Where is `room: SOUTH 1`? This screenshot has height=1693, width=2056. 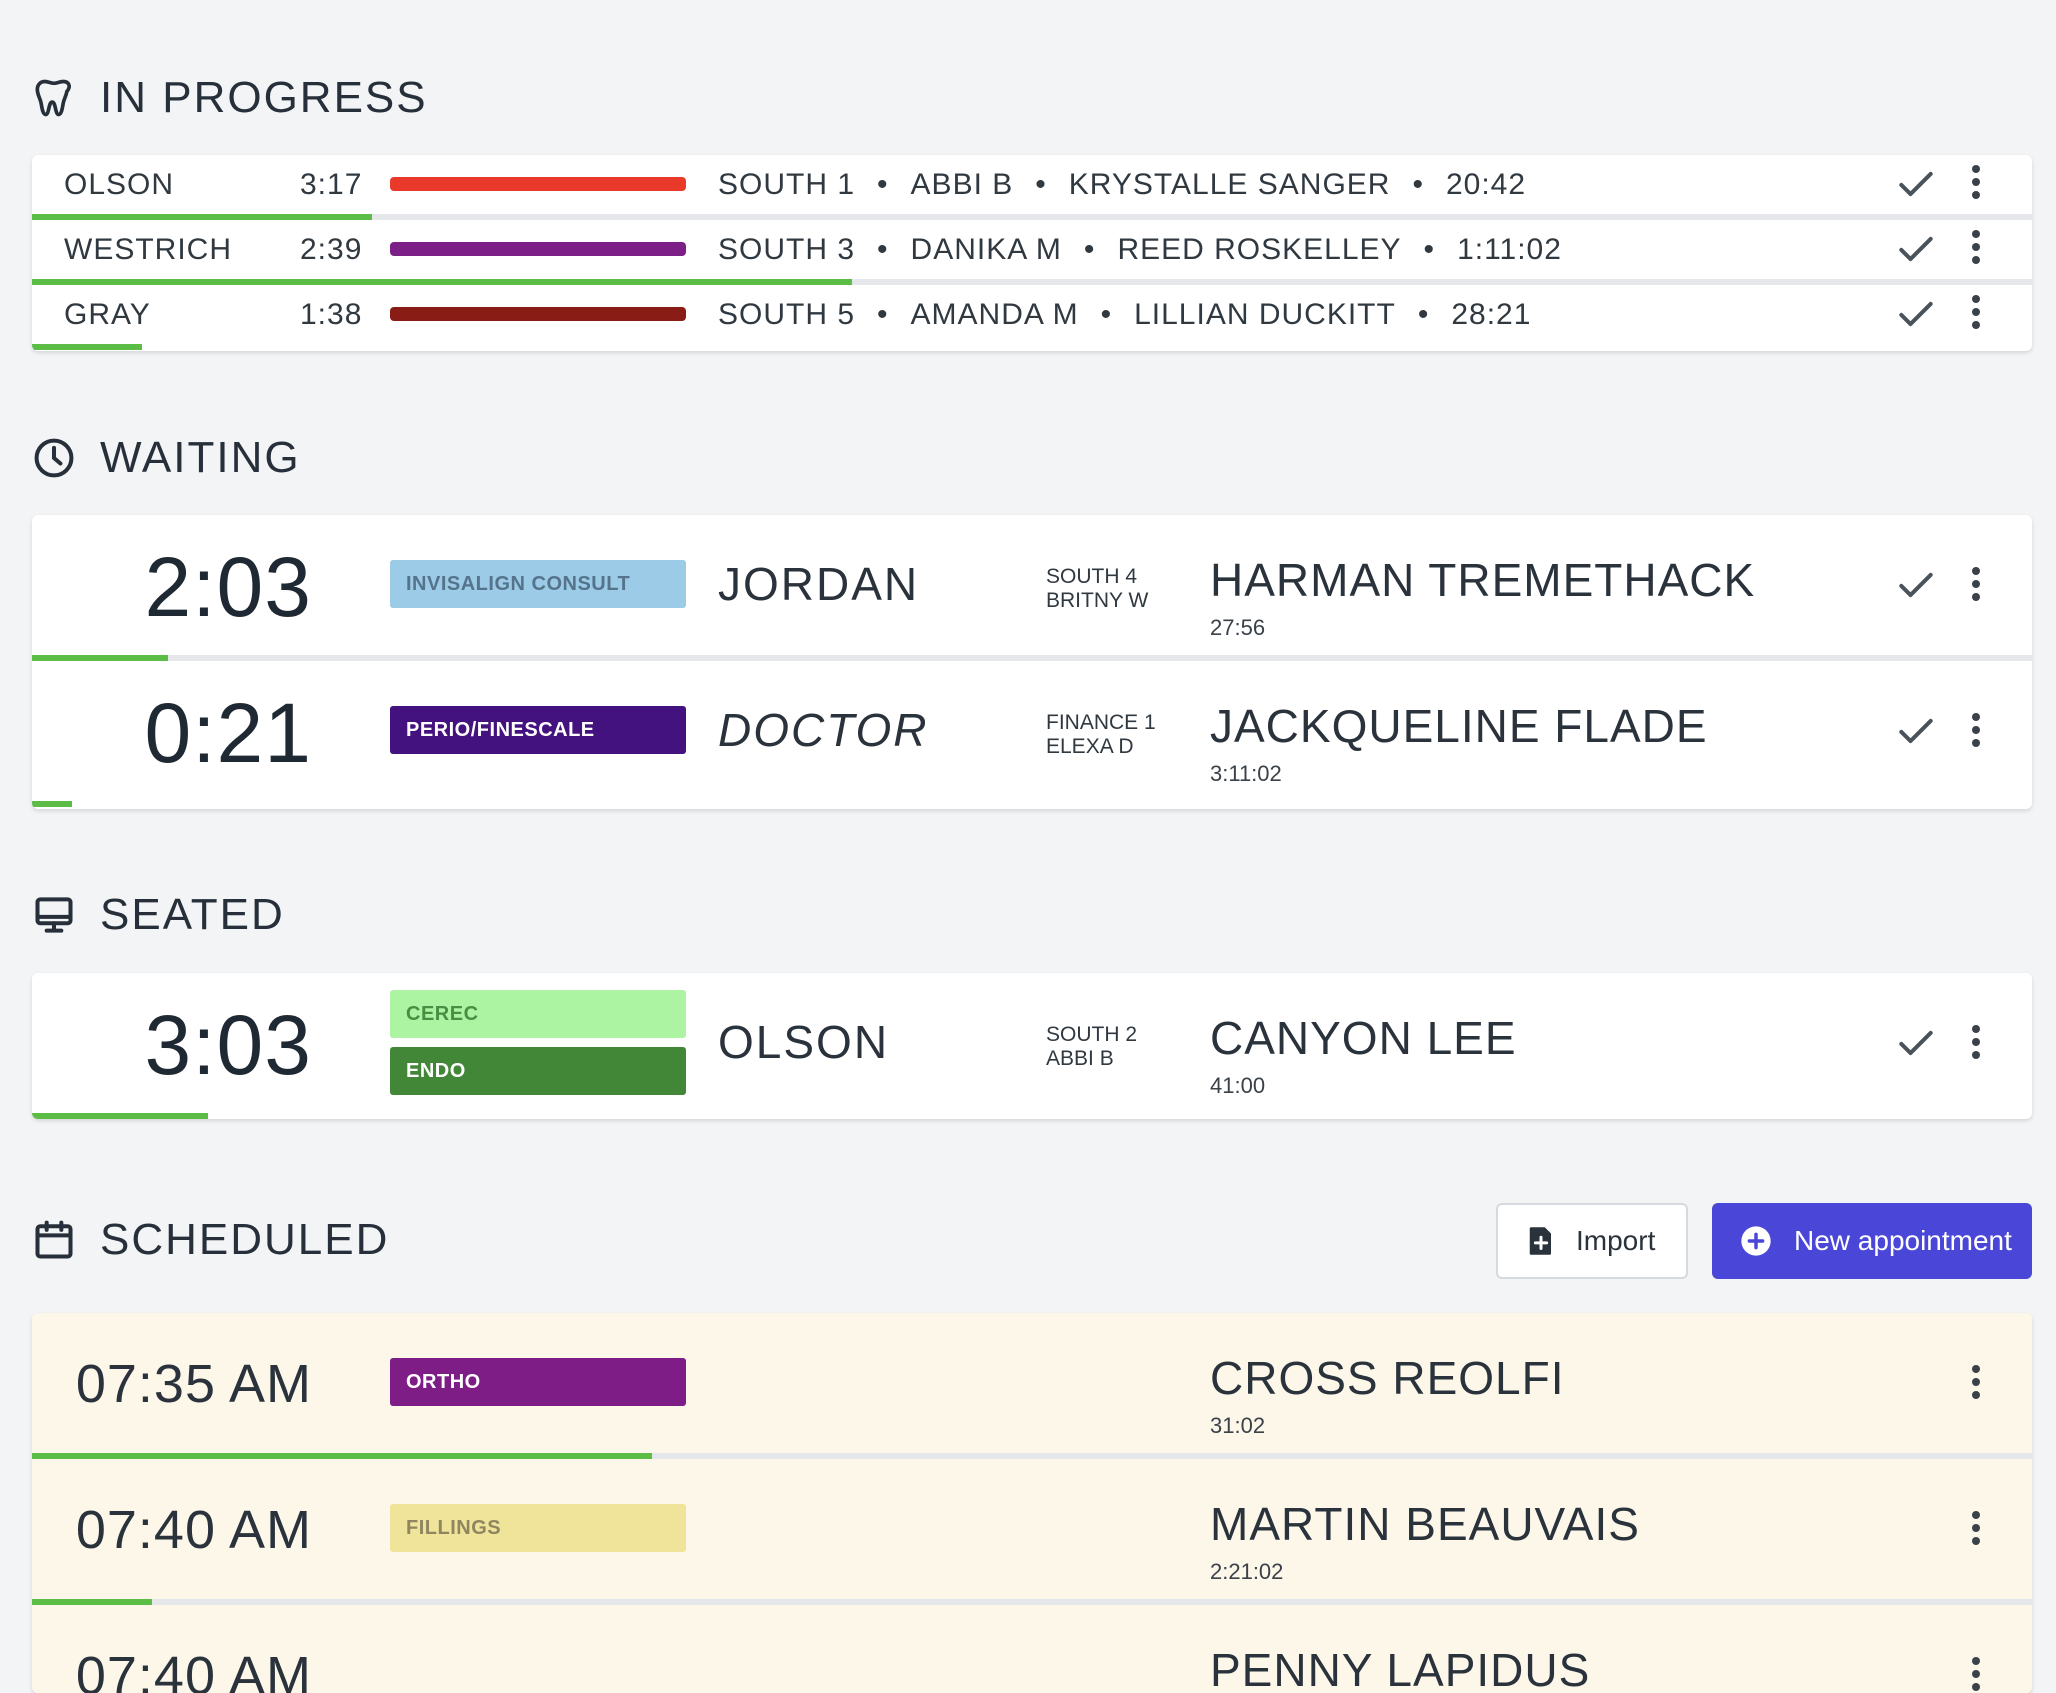 room: SOUTH 1 is located at coordinates (787, 184).